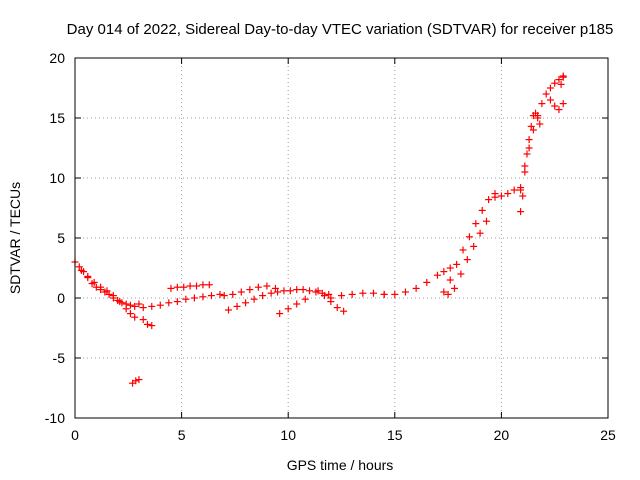 The width and height of the screenshot is (640, 480). Describe the element at coordinates (288, 435) in the screenshot. I see `x-tick-label: 10` at that location.